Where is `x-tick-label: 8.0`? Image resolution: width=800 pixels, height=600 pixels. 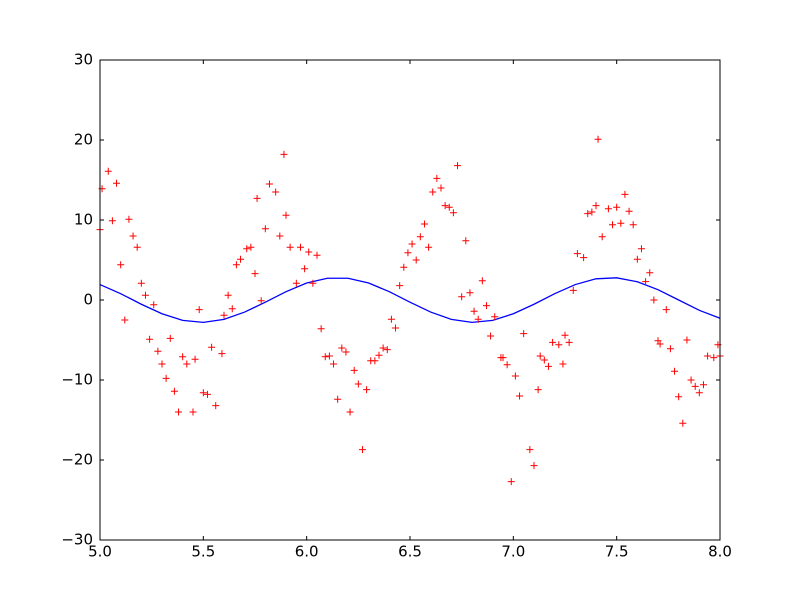 x-tick-label: 8.0 is located at coordinates (720, 552).